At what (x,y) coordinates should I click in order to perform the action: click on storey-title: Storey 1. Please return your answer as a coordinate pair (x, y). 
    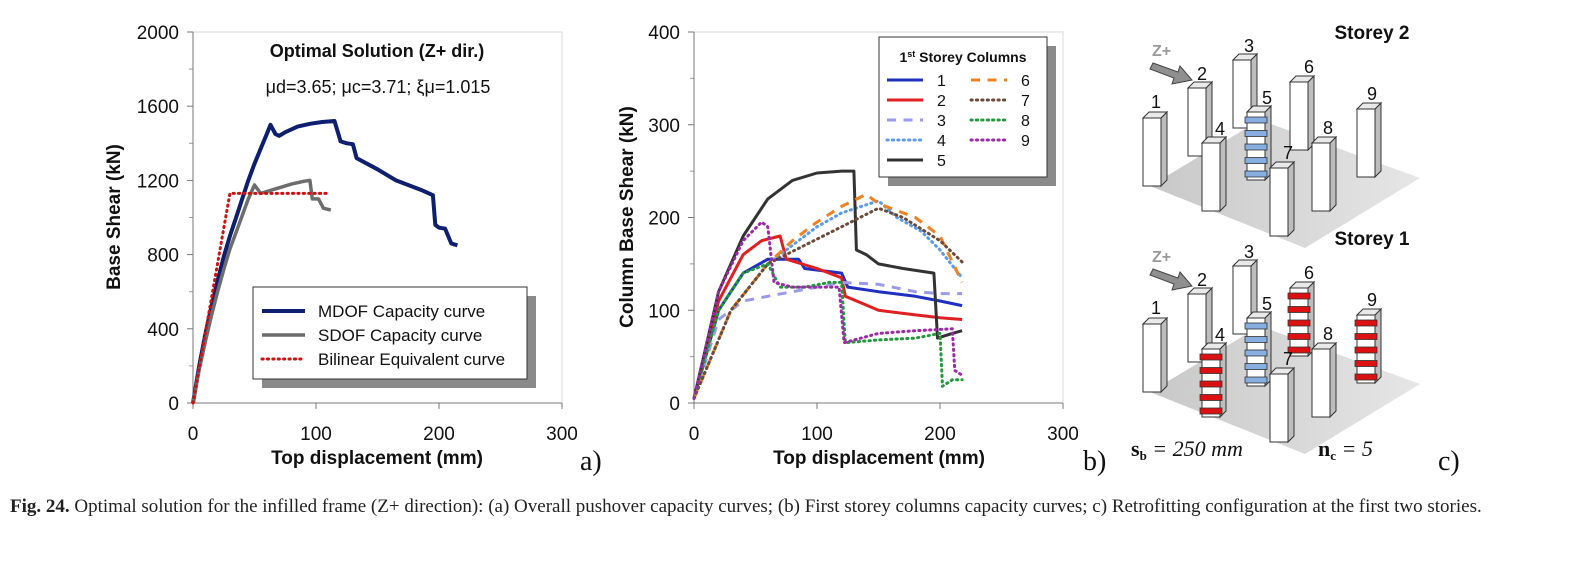
    Looking at the image, I should click on (1372, 239).